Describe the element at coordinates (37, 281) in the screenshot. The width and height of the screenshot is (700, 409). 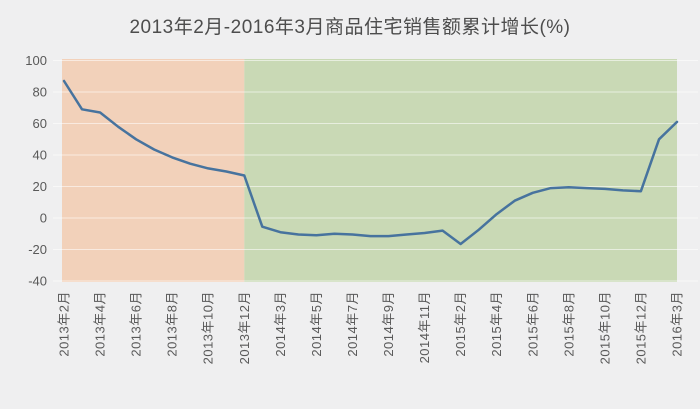
I see `y-tick-label: -40` at that location.